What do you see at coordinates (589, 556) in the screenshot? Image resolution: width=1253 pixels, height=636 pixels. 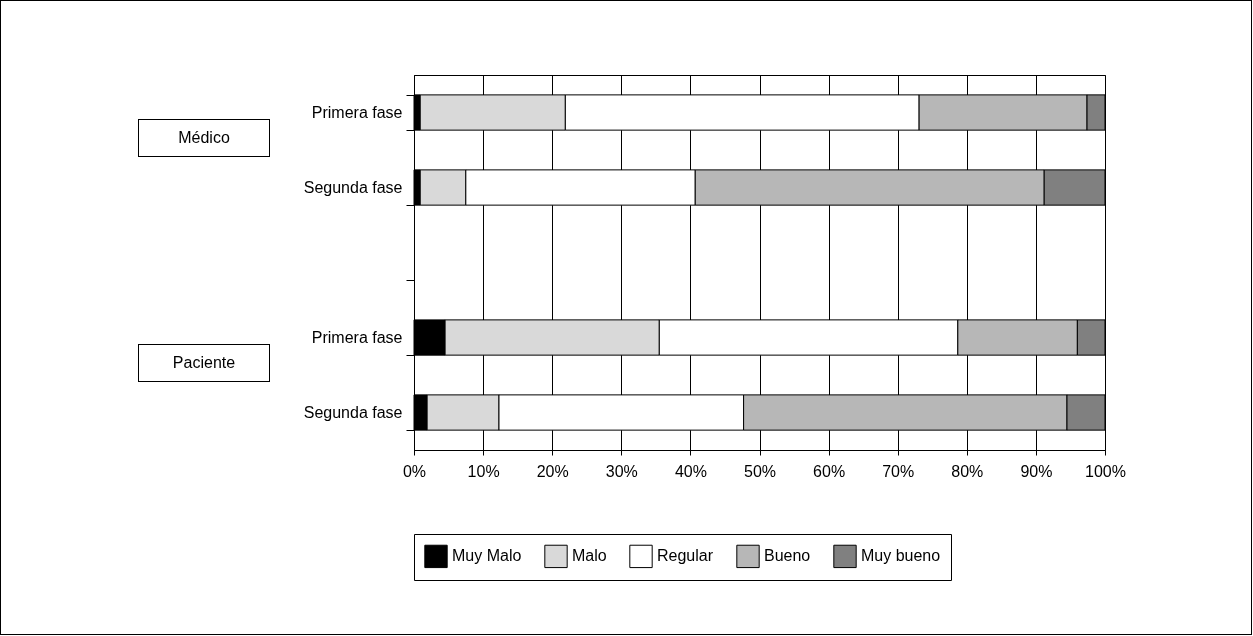 I see `legend-label: Malo` at bounding box center [589, 556].